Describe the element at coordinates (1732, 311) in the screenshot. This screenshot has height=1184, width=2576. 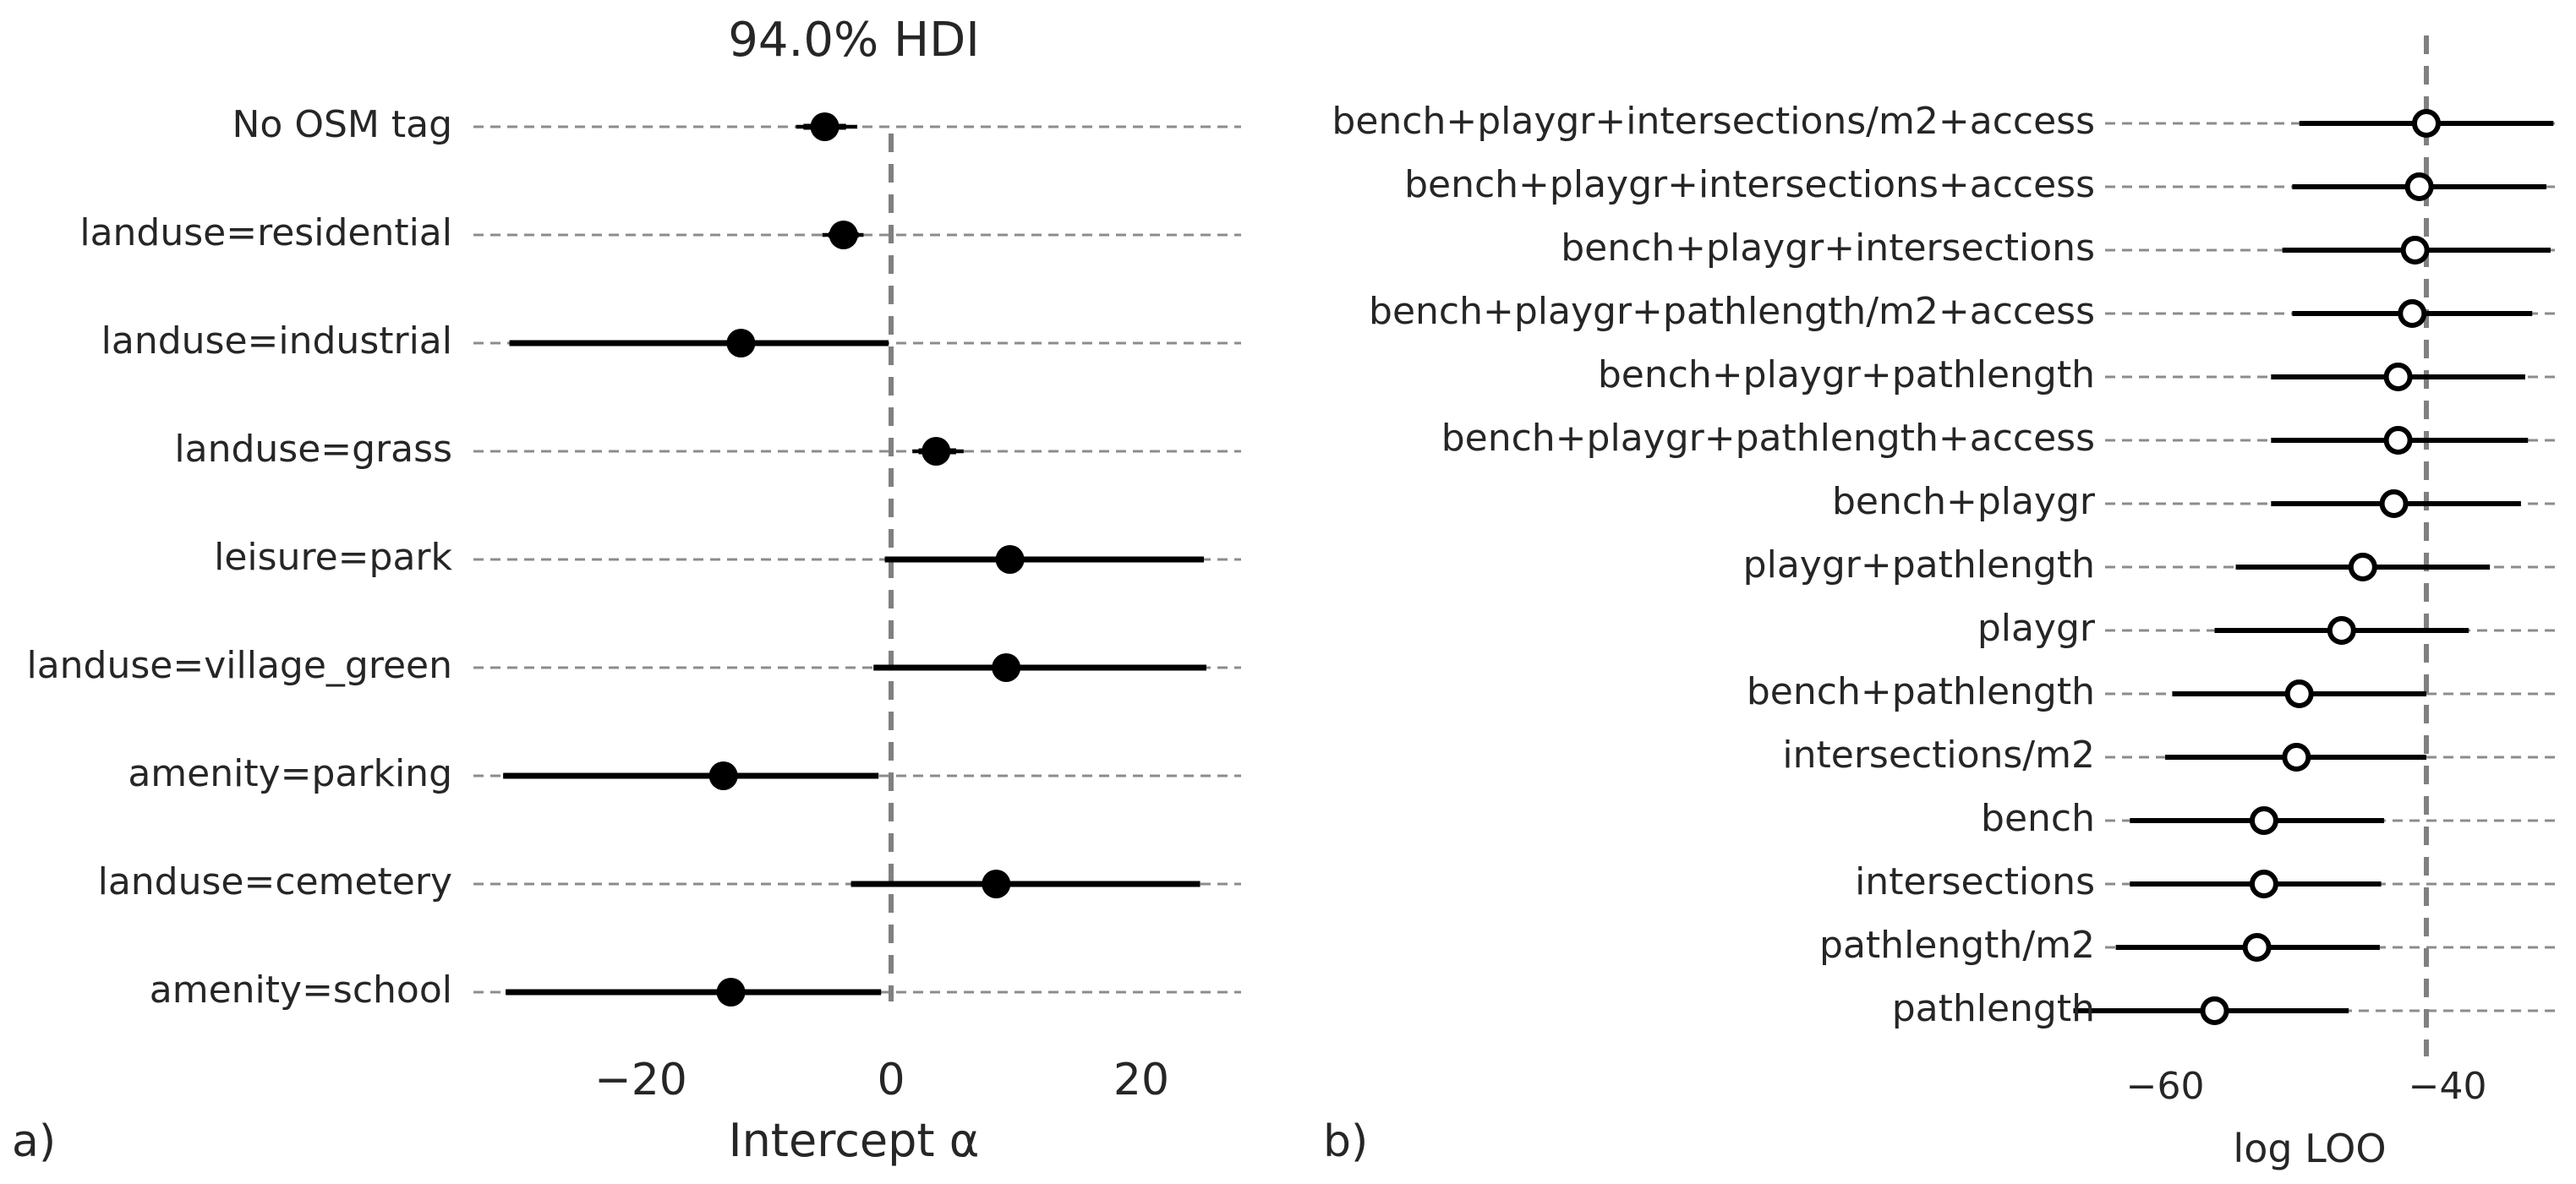
I see `panel-b-category-label: bench+playgr+pathlength/m2+access` at that location.